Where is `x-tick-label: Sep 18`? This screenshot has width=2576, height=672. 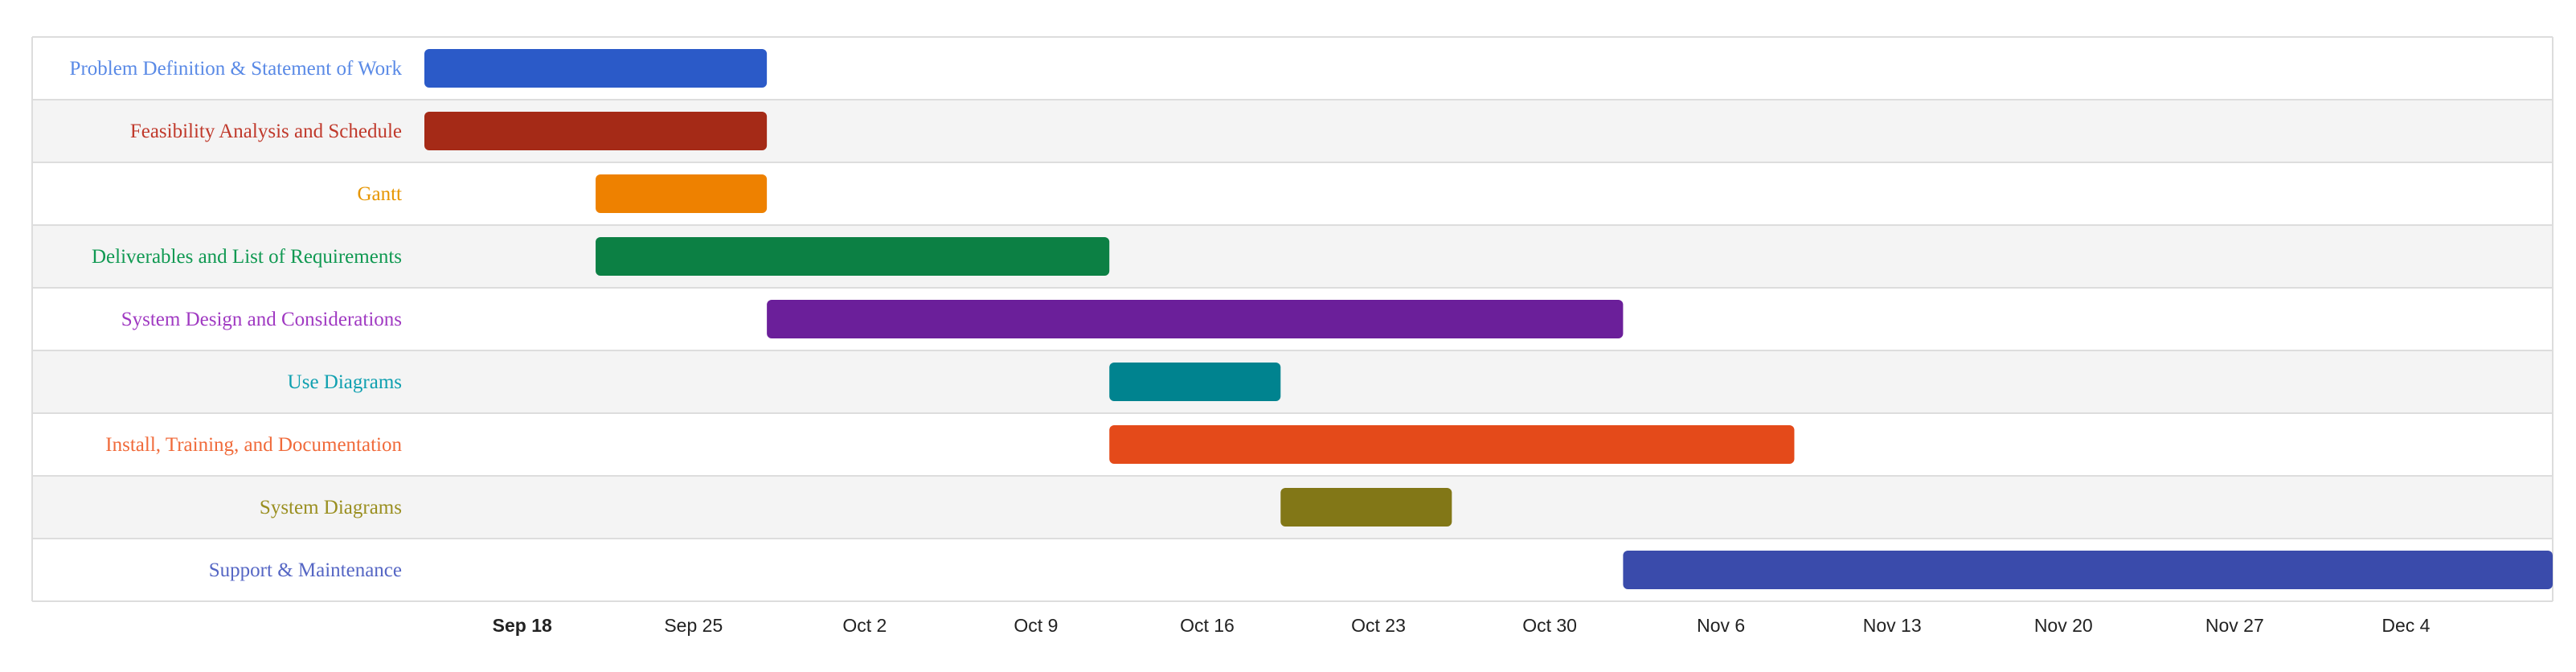 x-tick-label: Sep 18 is located at coordinates (522, 625).